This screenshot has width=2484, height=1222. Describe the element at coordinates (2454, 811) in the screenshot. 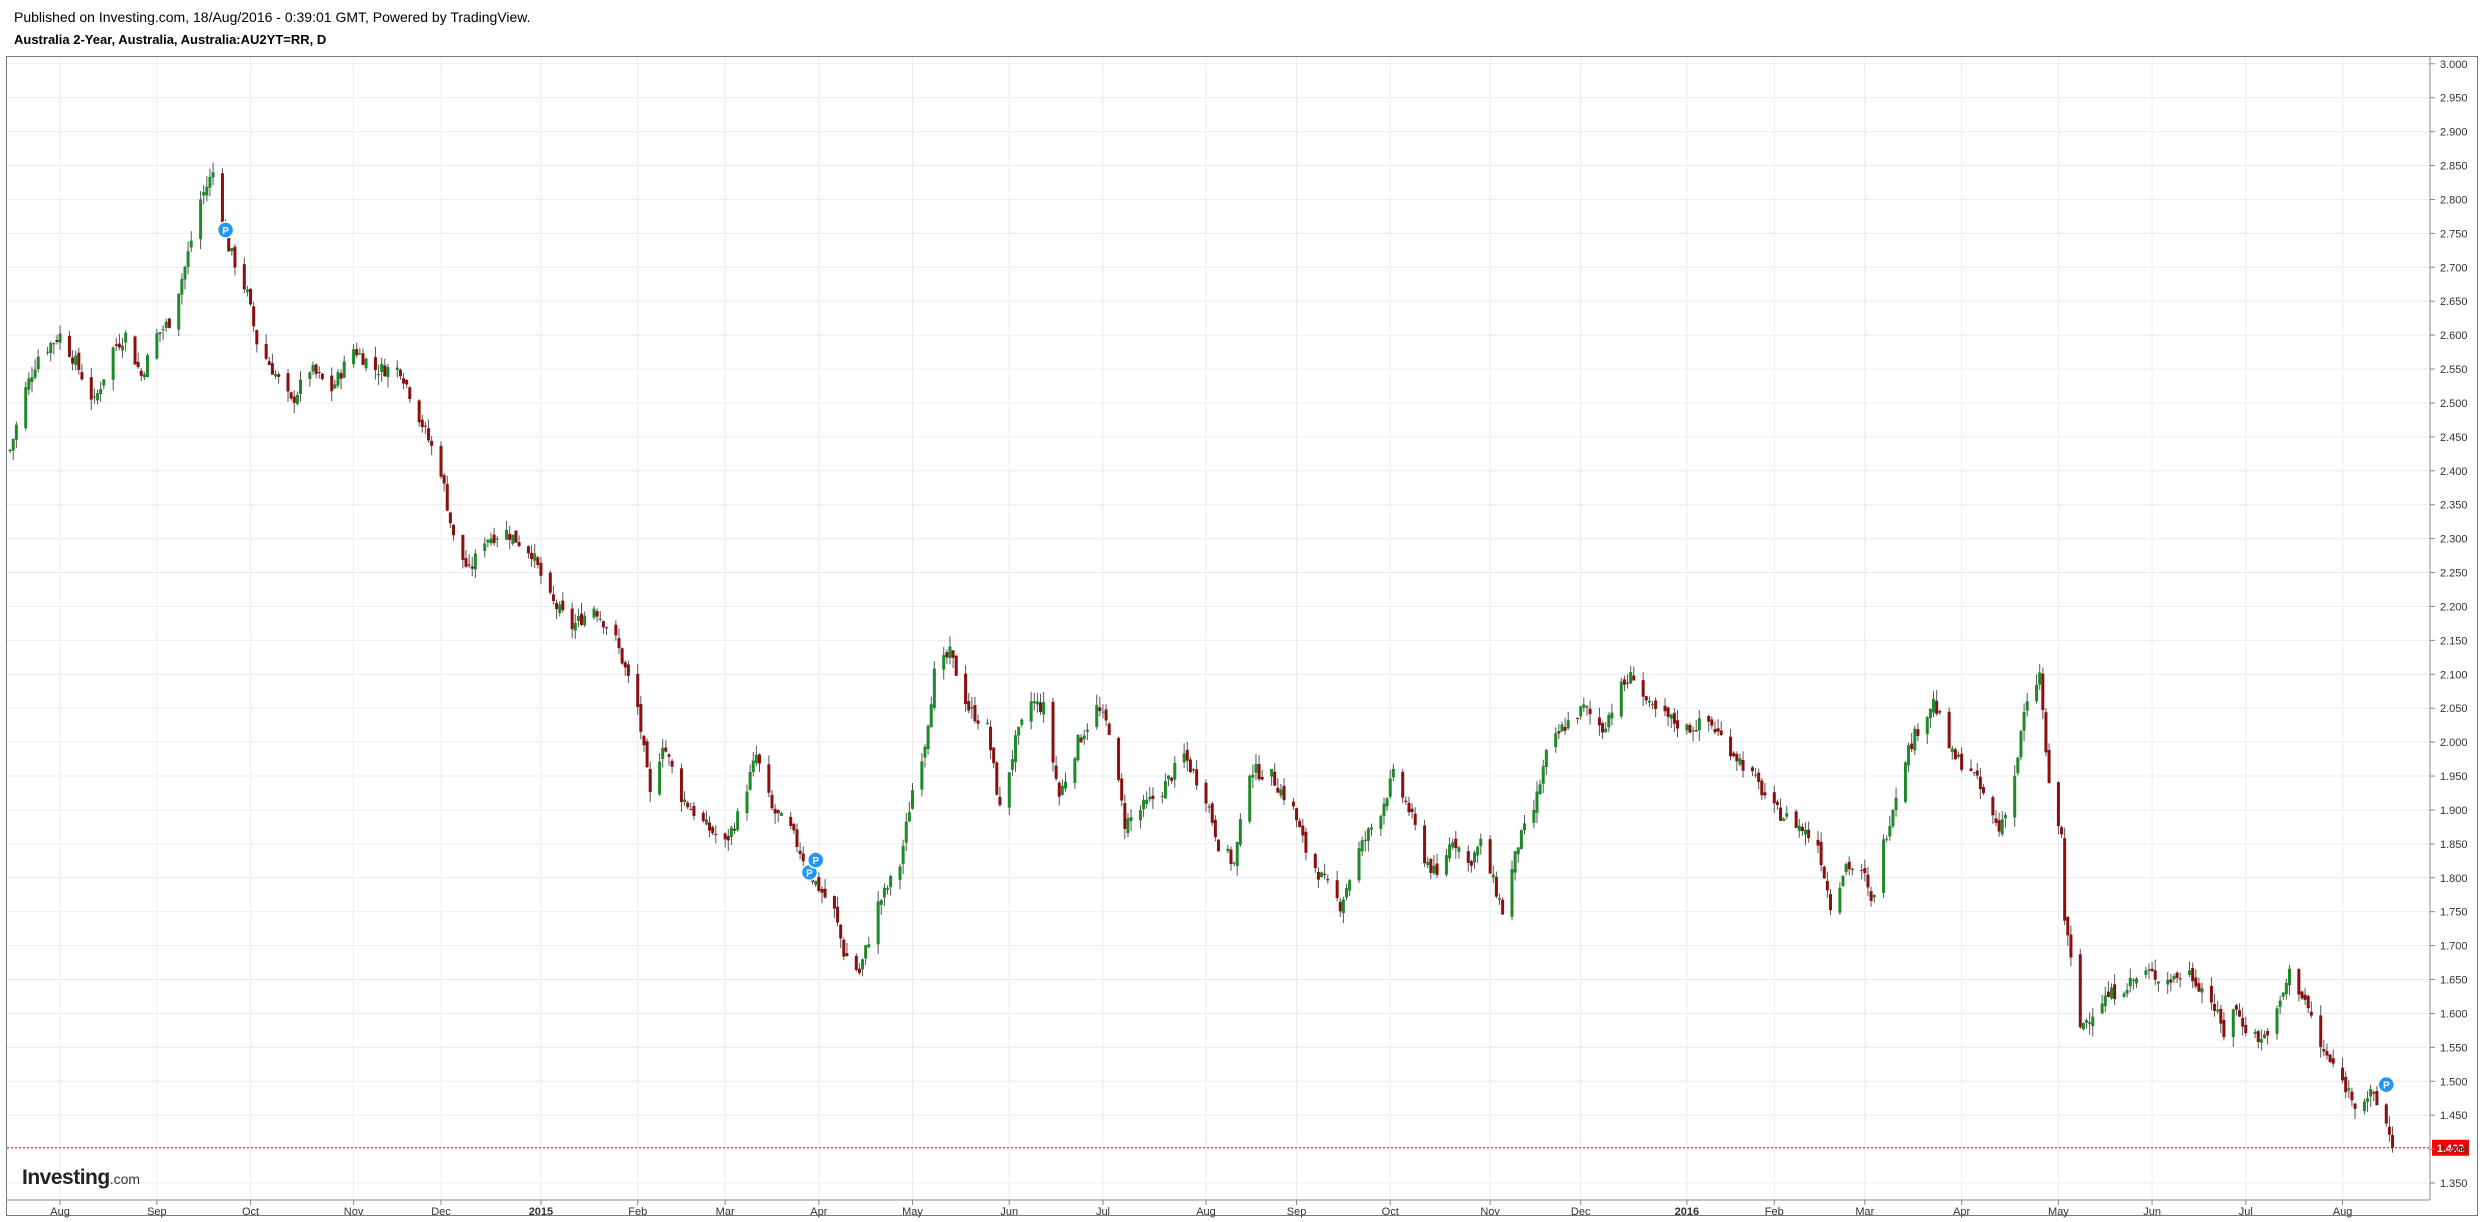

I see `y-tick-label: 1.900` at that location.